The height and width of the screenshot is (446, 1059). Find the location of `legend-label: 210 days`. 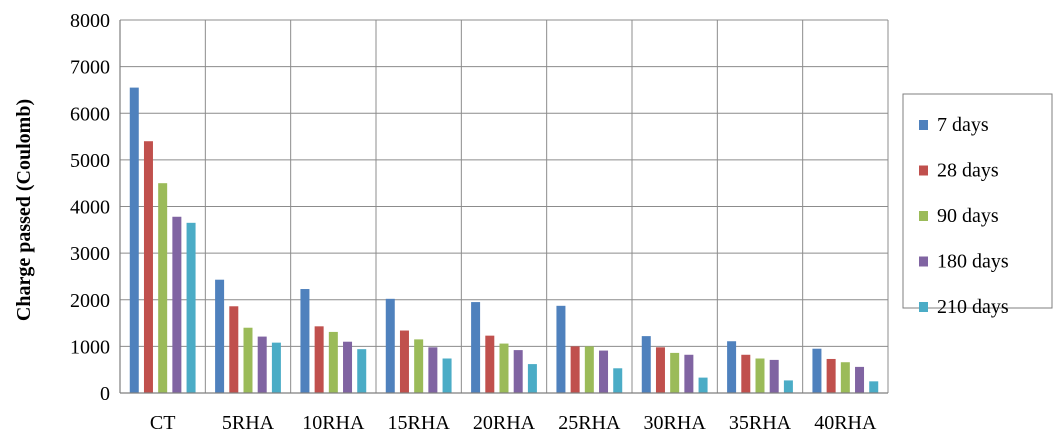

legend-label: 210 days is located at coordinates (973, 307).